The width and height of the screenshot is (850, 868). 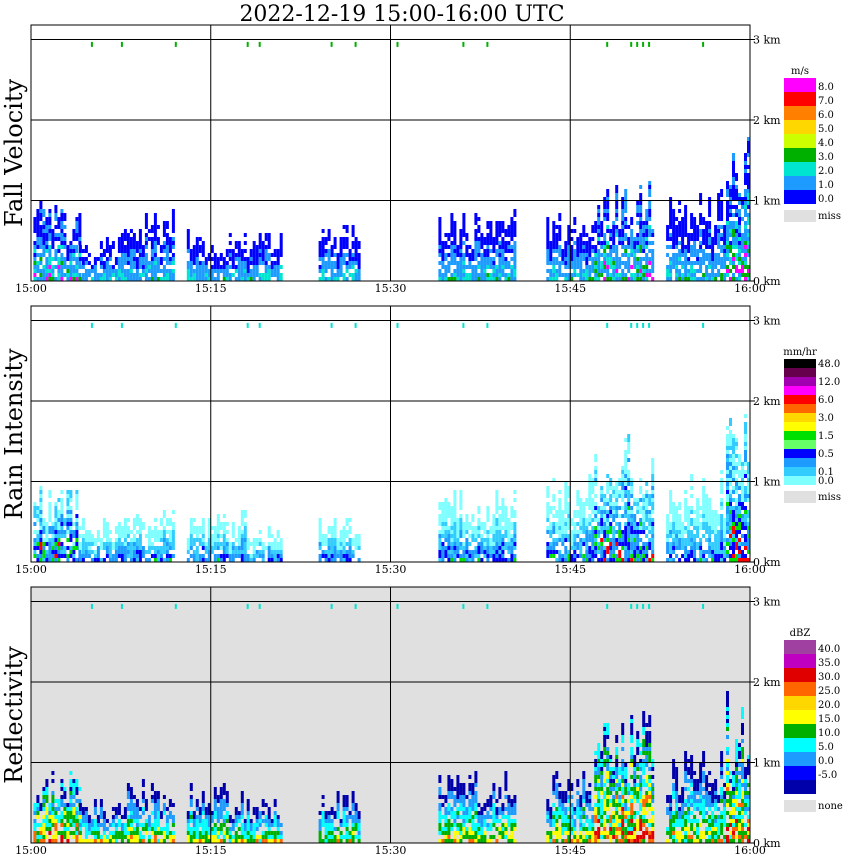 What do you see at coordinates (391, 767) in the screenshot?
I see `echo-field` at bounding box center [391, 767].